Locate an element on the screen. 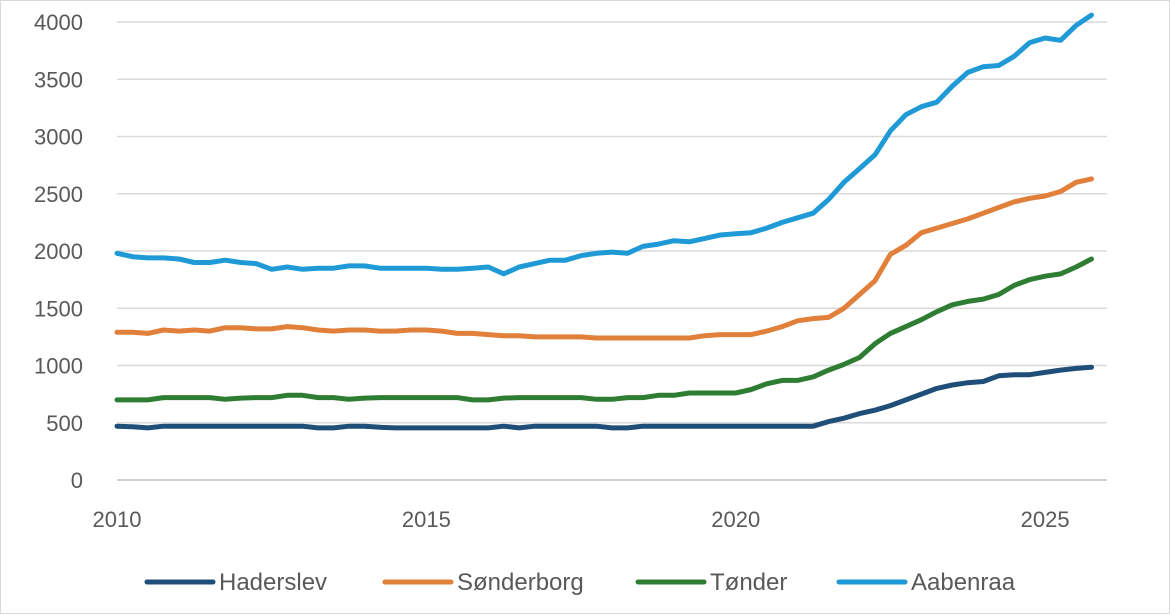 Image resolution: width=1170 pixels, height=615 pixels. x-tick-label: 2010 is located at coordinates (117, 519).